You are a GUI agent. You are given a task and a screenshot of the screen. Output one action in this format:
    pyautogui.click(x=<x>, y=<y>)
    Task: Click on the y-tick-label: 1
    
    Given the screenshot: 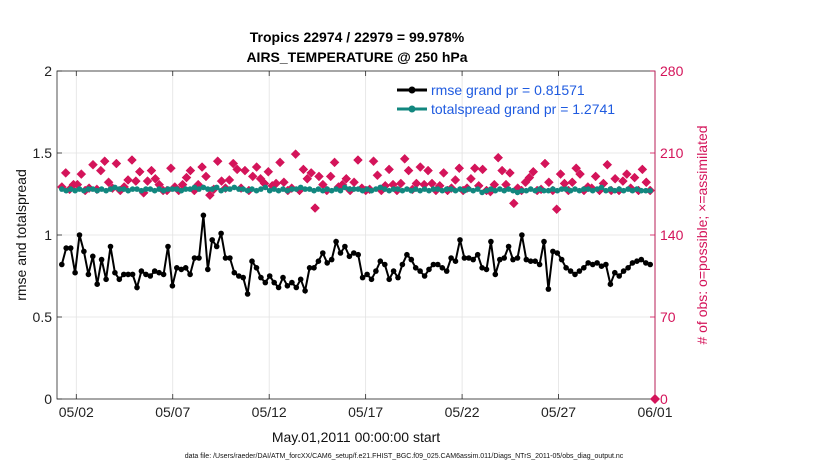 What is the action you would take?
    pyautogui.click(x=48, y=235)
    